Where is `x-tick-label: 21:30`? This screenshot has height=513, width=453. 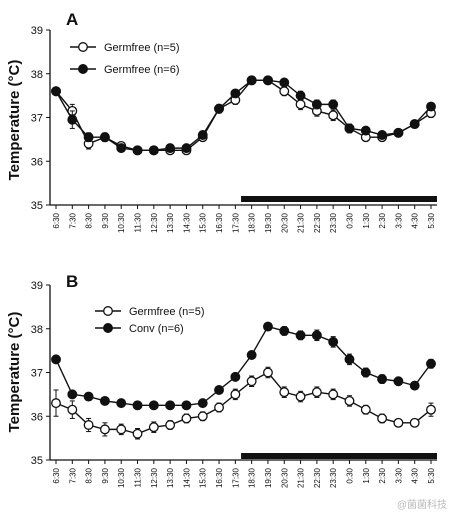 x-tick-label: 21:30 is located at coordinates (301, 477).